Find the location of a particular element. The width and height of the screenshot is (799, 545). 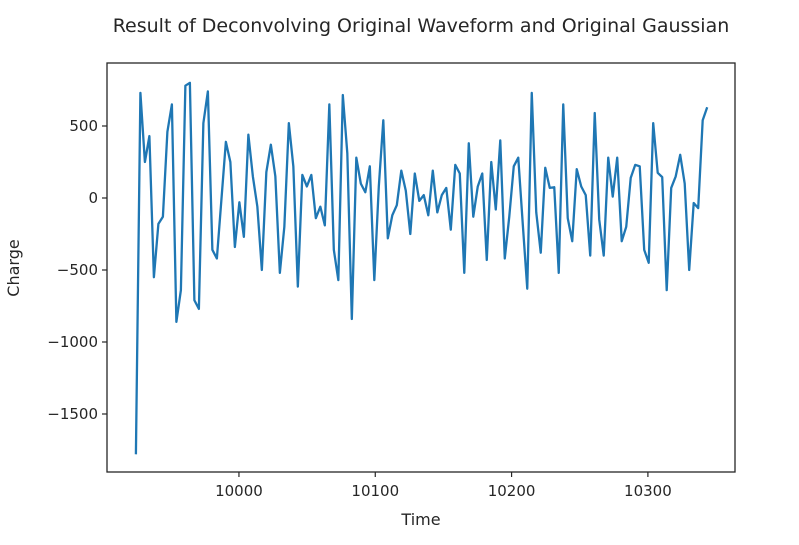

x-axis-label: Time is located at coordinates (420, 519).